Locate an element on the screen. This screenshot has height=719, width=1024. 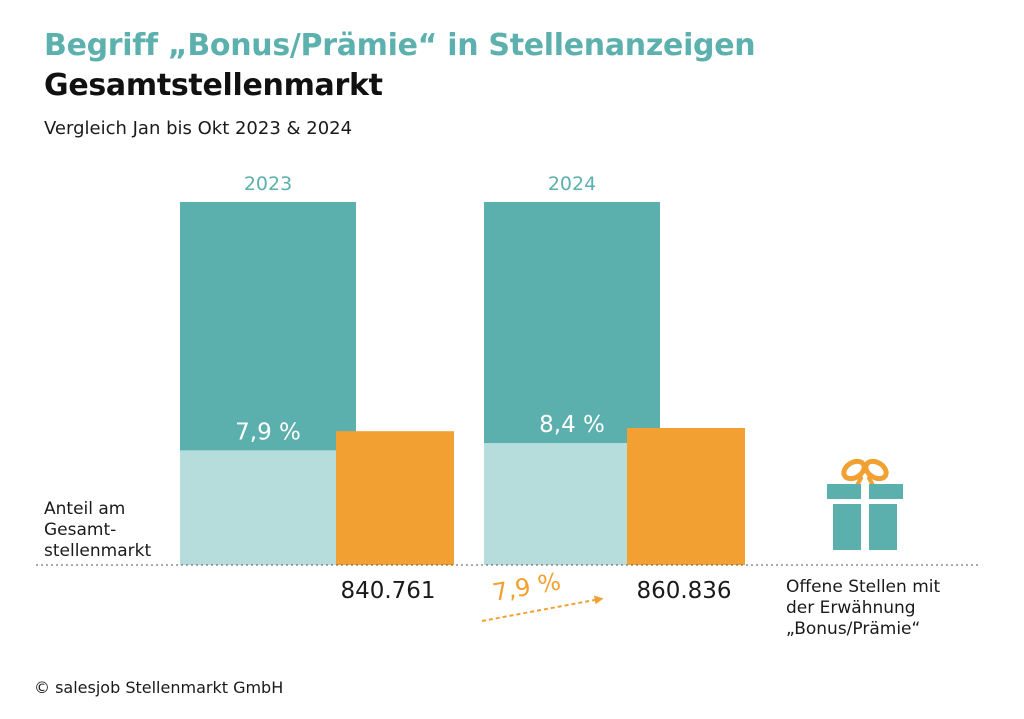
growth-arrow is located at coordinates (542, 608).